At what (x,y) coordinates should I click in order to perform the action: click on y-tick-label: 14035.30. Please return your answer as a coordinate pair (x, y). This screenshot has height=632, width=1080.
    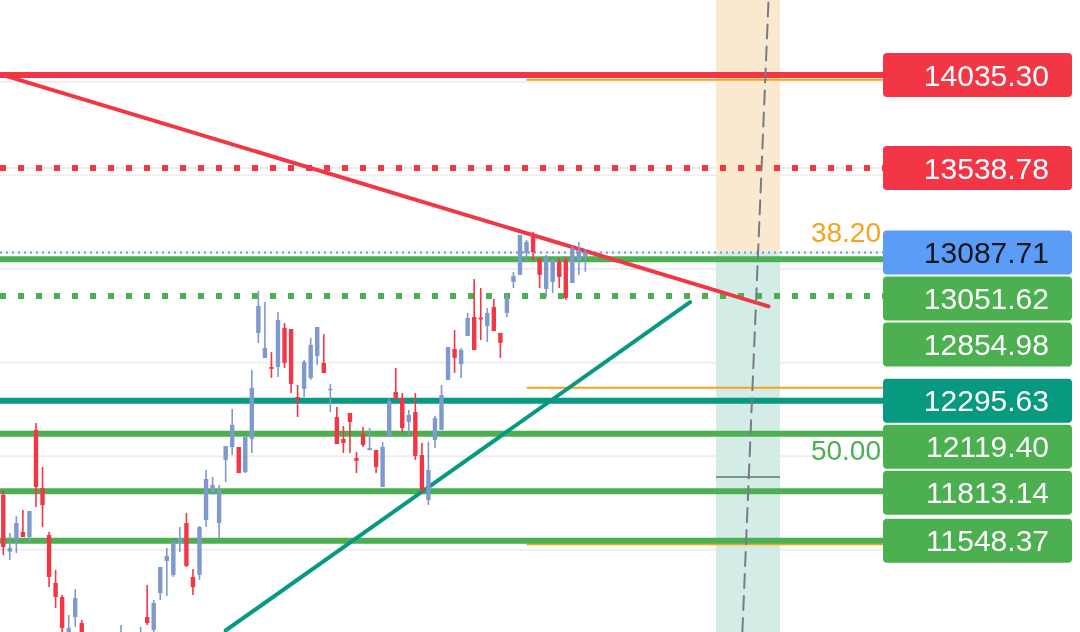
    Looking at the image, I should click on (986, 75).